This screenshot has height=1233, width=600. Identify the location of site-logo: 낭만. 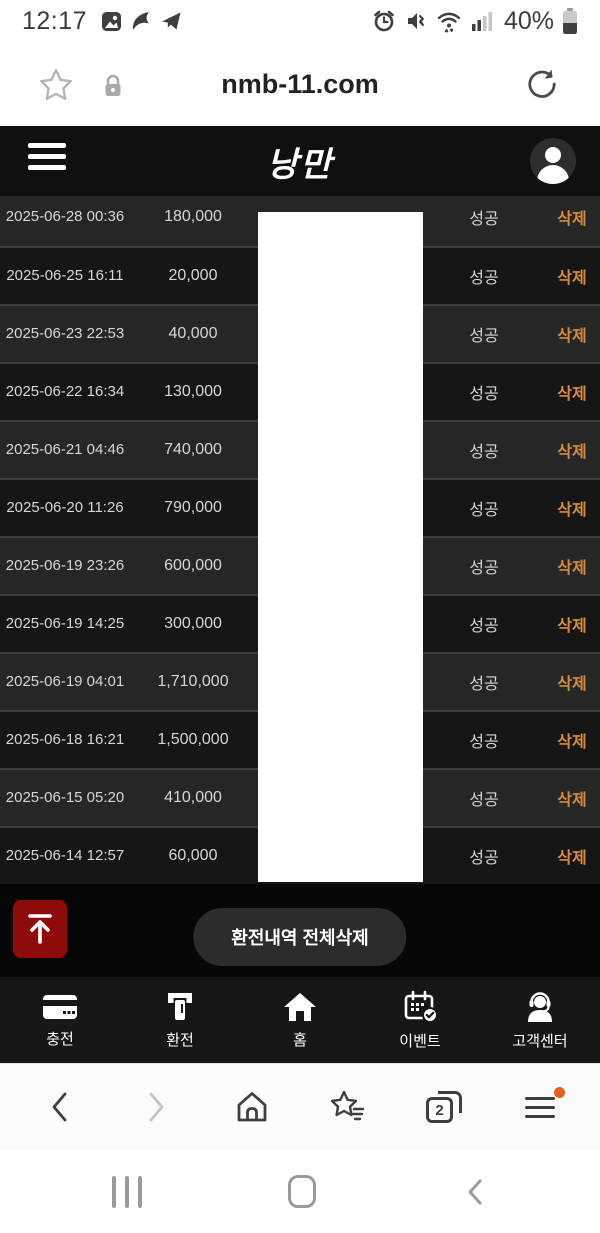
(300, 164).